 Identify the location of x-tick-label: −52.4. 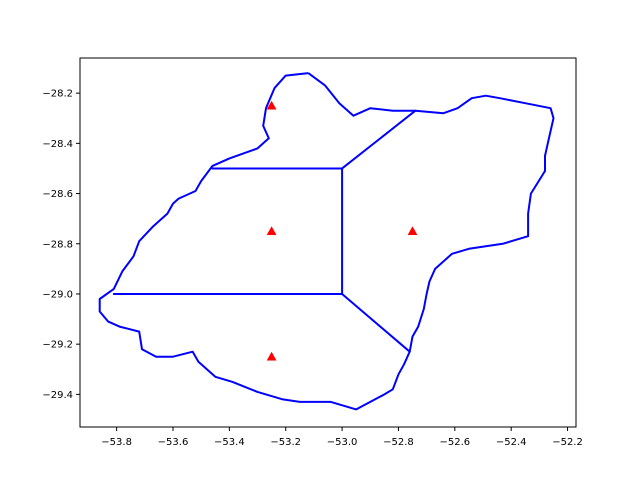
(511, 442).